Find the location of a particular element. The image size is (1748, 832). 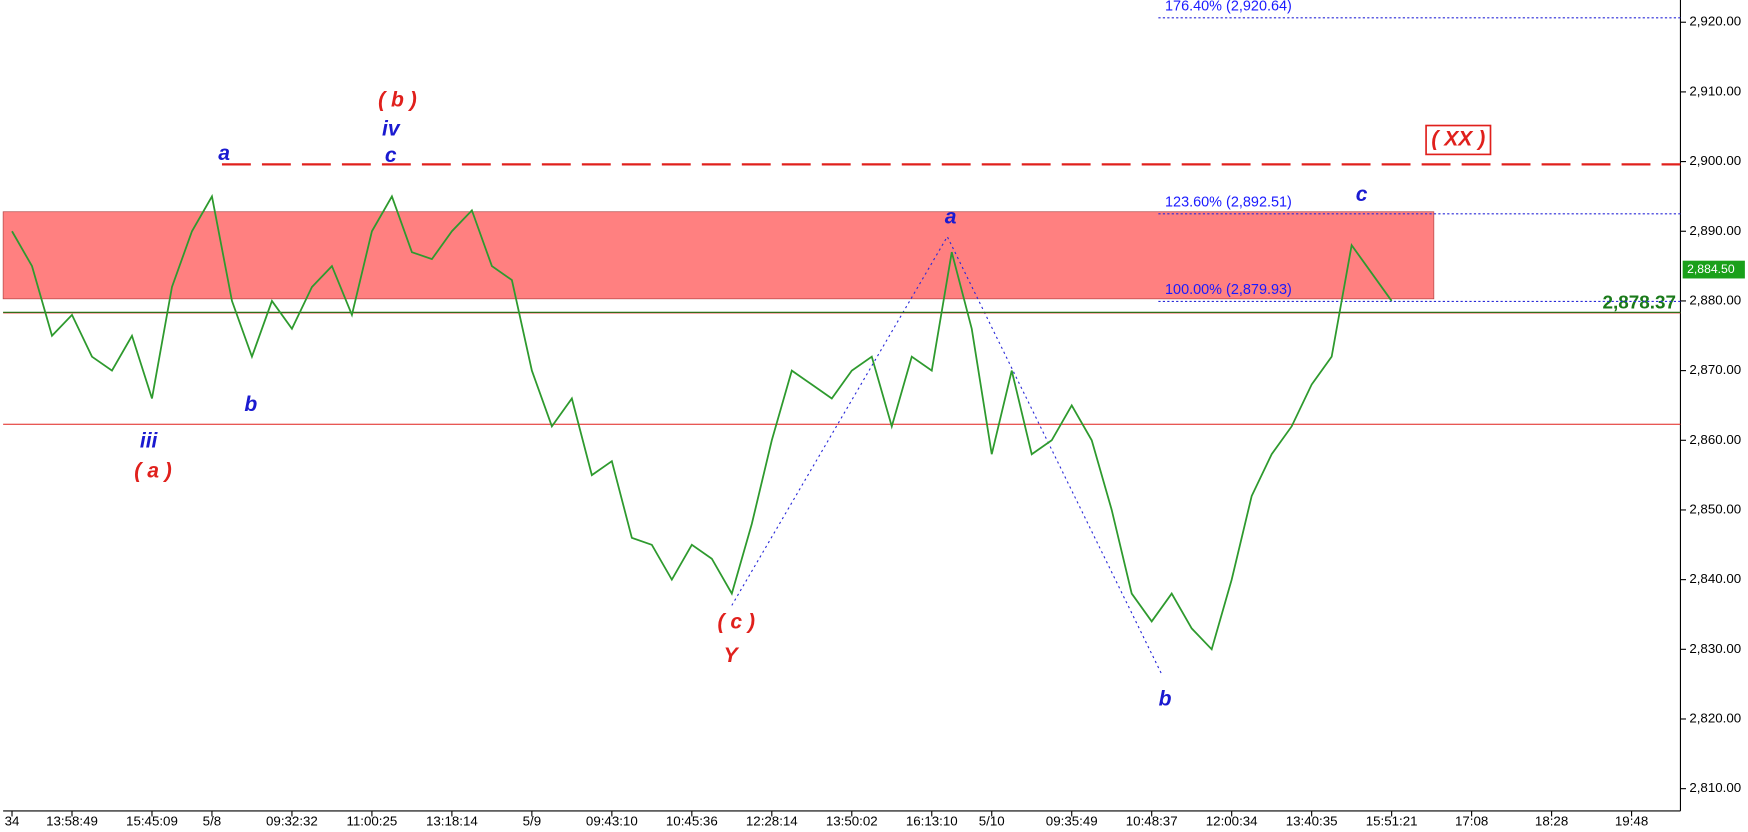

last-price-label: 2,884.50 is located at coordinates (1711, 269).